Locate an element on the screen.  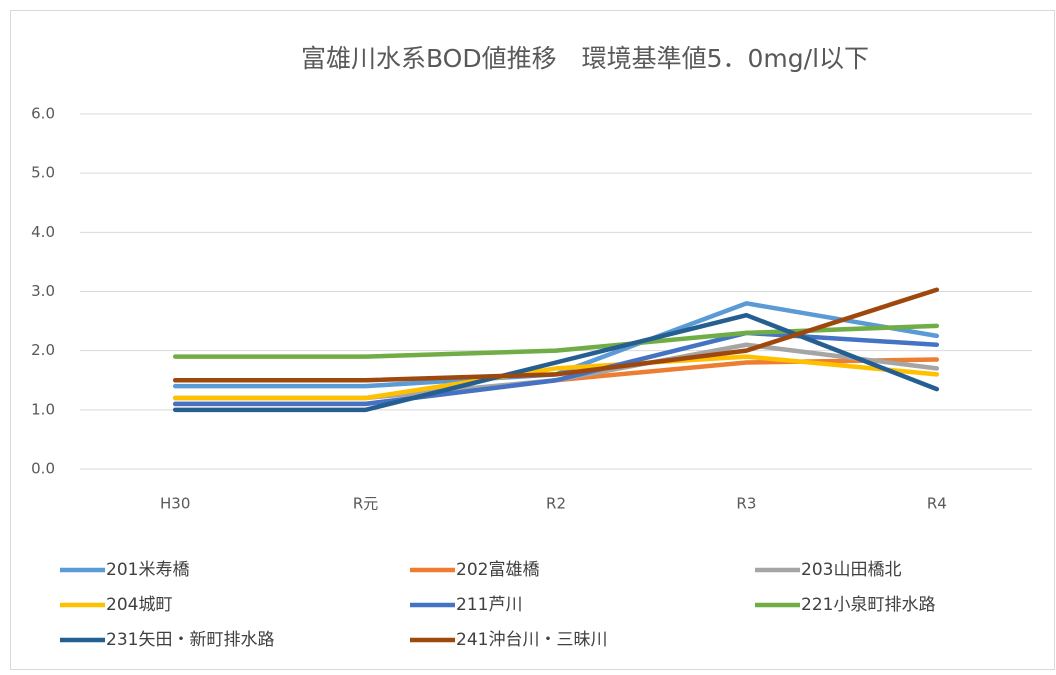
legend-label: 221小泉町排水路 is located at coordinates (868, 605).